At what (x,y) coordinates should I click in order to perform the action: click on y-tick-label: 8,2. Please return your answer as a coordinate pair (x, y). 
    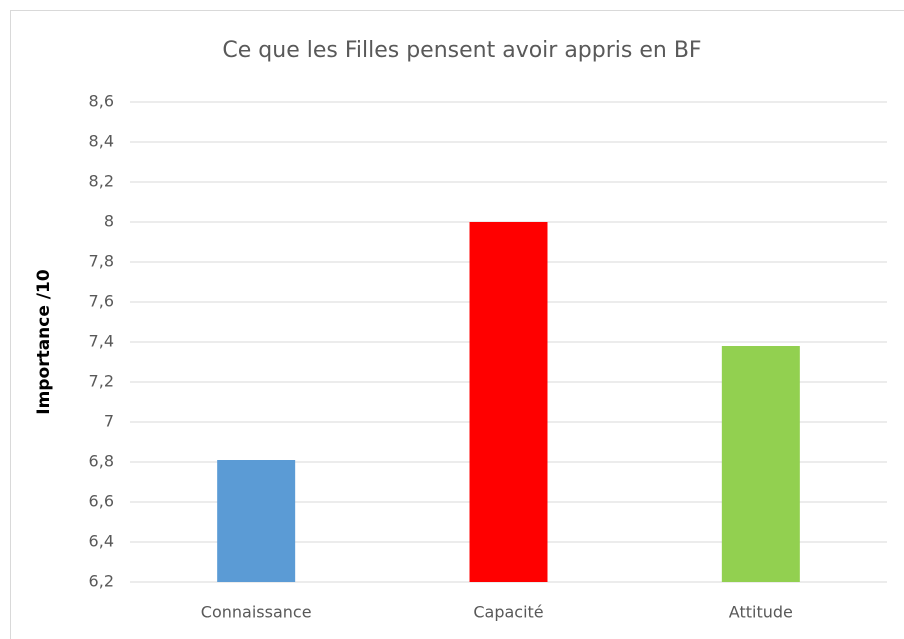
    Looking at the image, I should click on (101, 181).